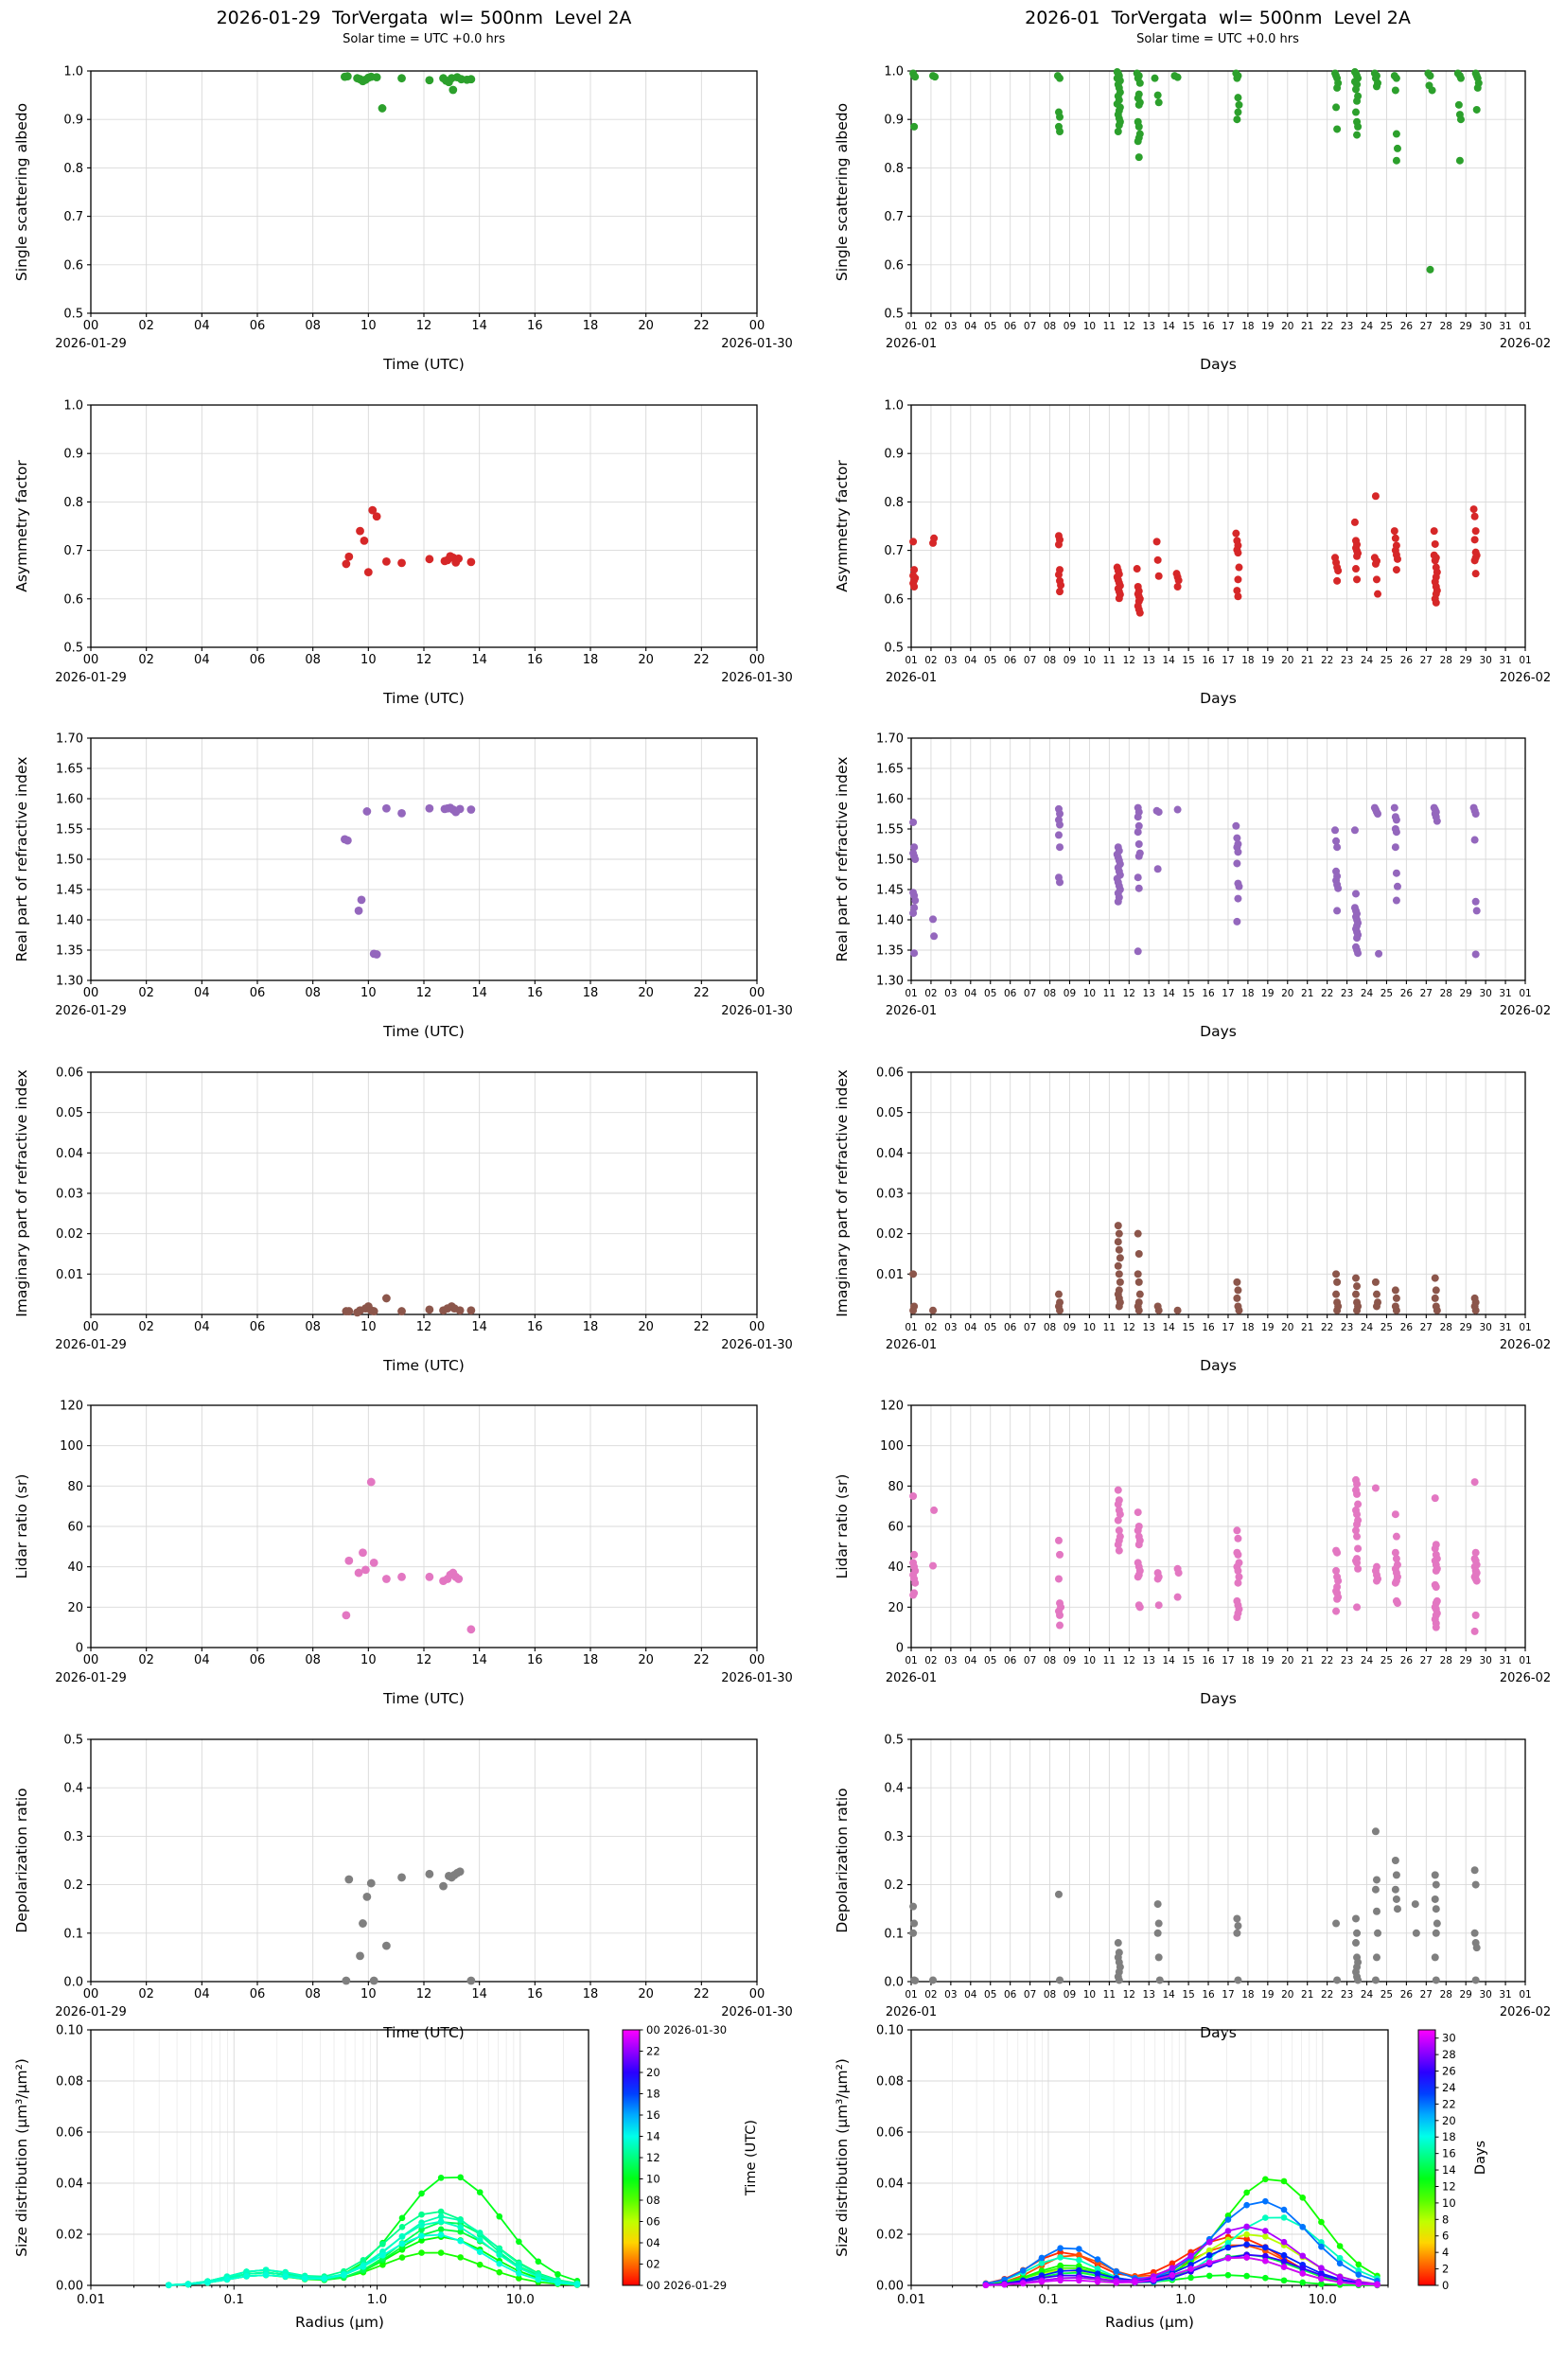 The width and height of the screenshot is (1565, 2380). I want to click on svg-text: 0.03, so click(69, 1195).